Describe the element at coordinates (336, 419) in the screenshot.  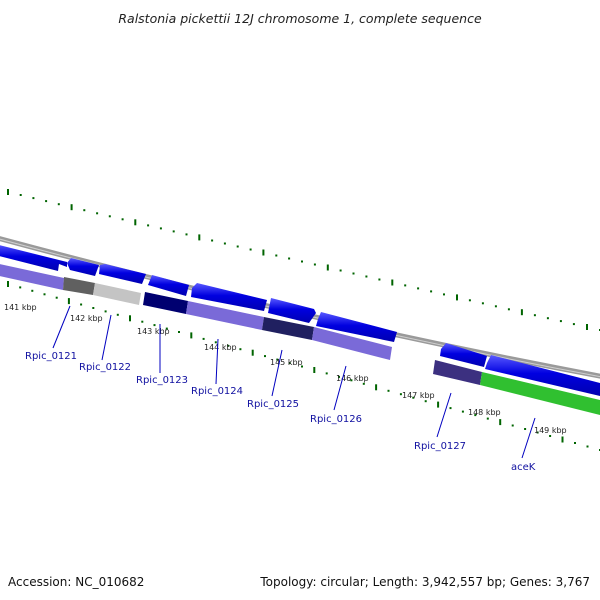
I see `gene-label-rpic-0126: Rpic_0126` at that location.